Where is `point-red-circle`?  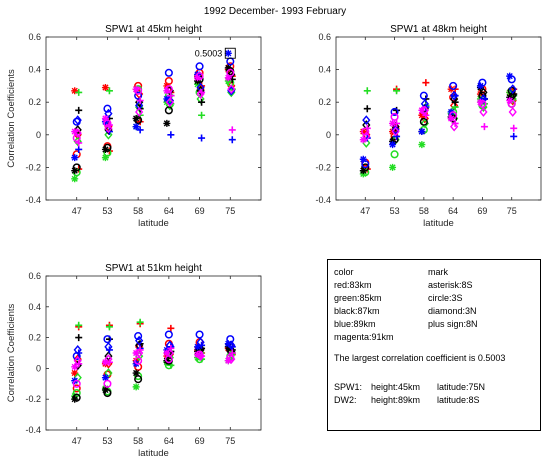 point-red-circle is located at coordinates (168, 81).